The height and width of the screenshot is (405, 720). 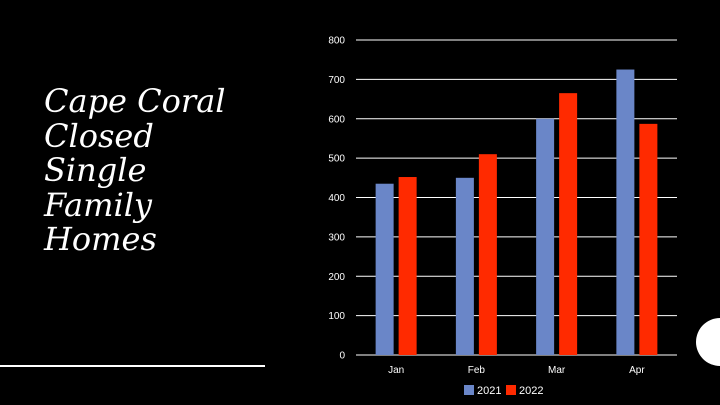 I want to click on bar-2022-apr, so click(x=648, y=239).